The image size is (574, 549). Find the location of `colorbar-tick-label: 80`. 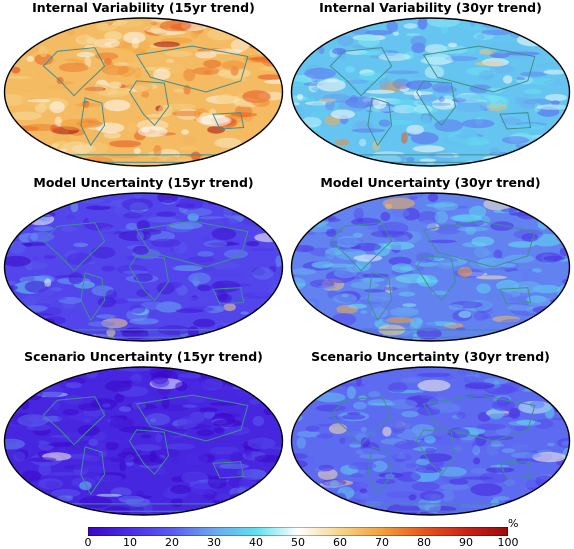

colorbar-tick-label: 80 is located at coordinates (424, 543).